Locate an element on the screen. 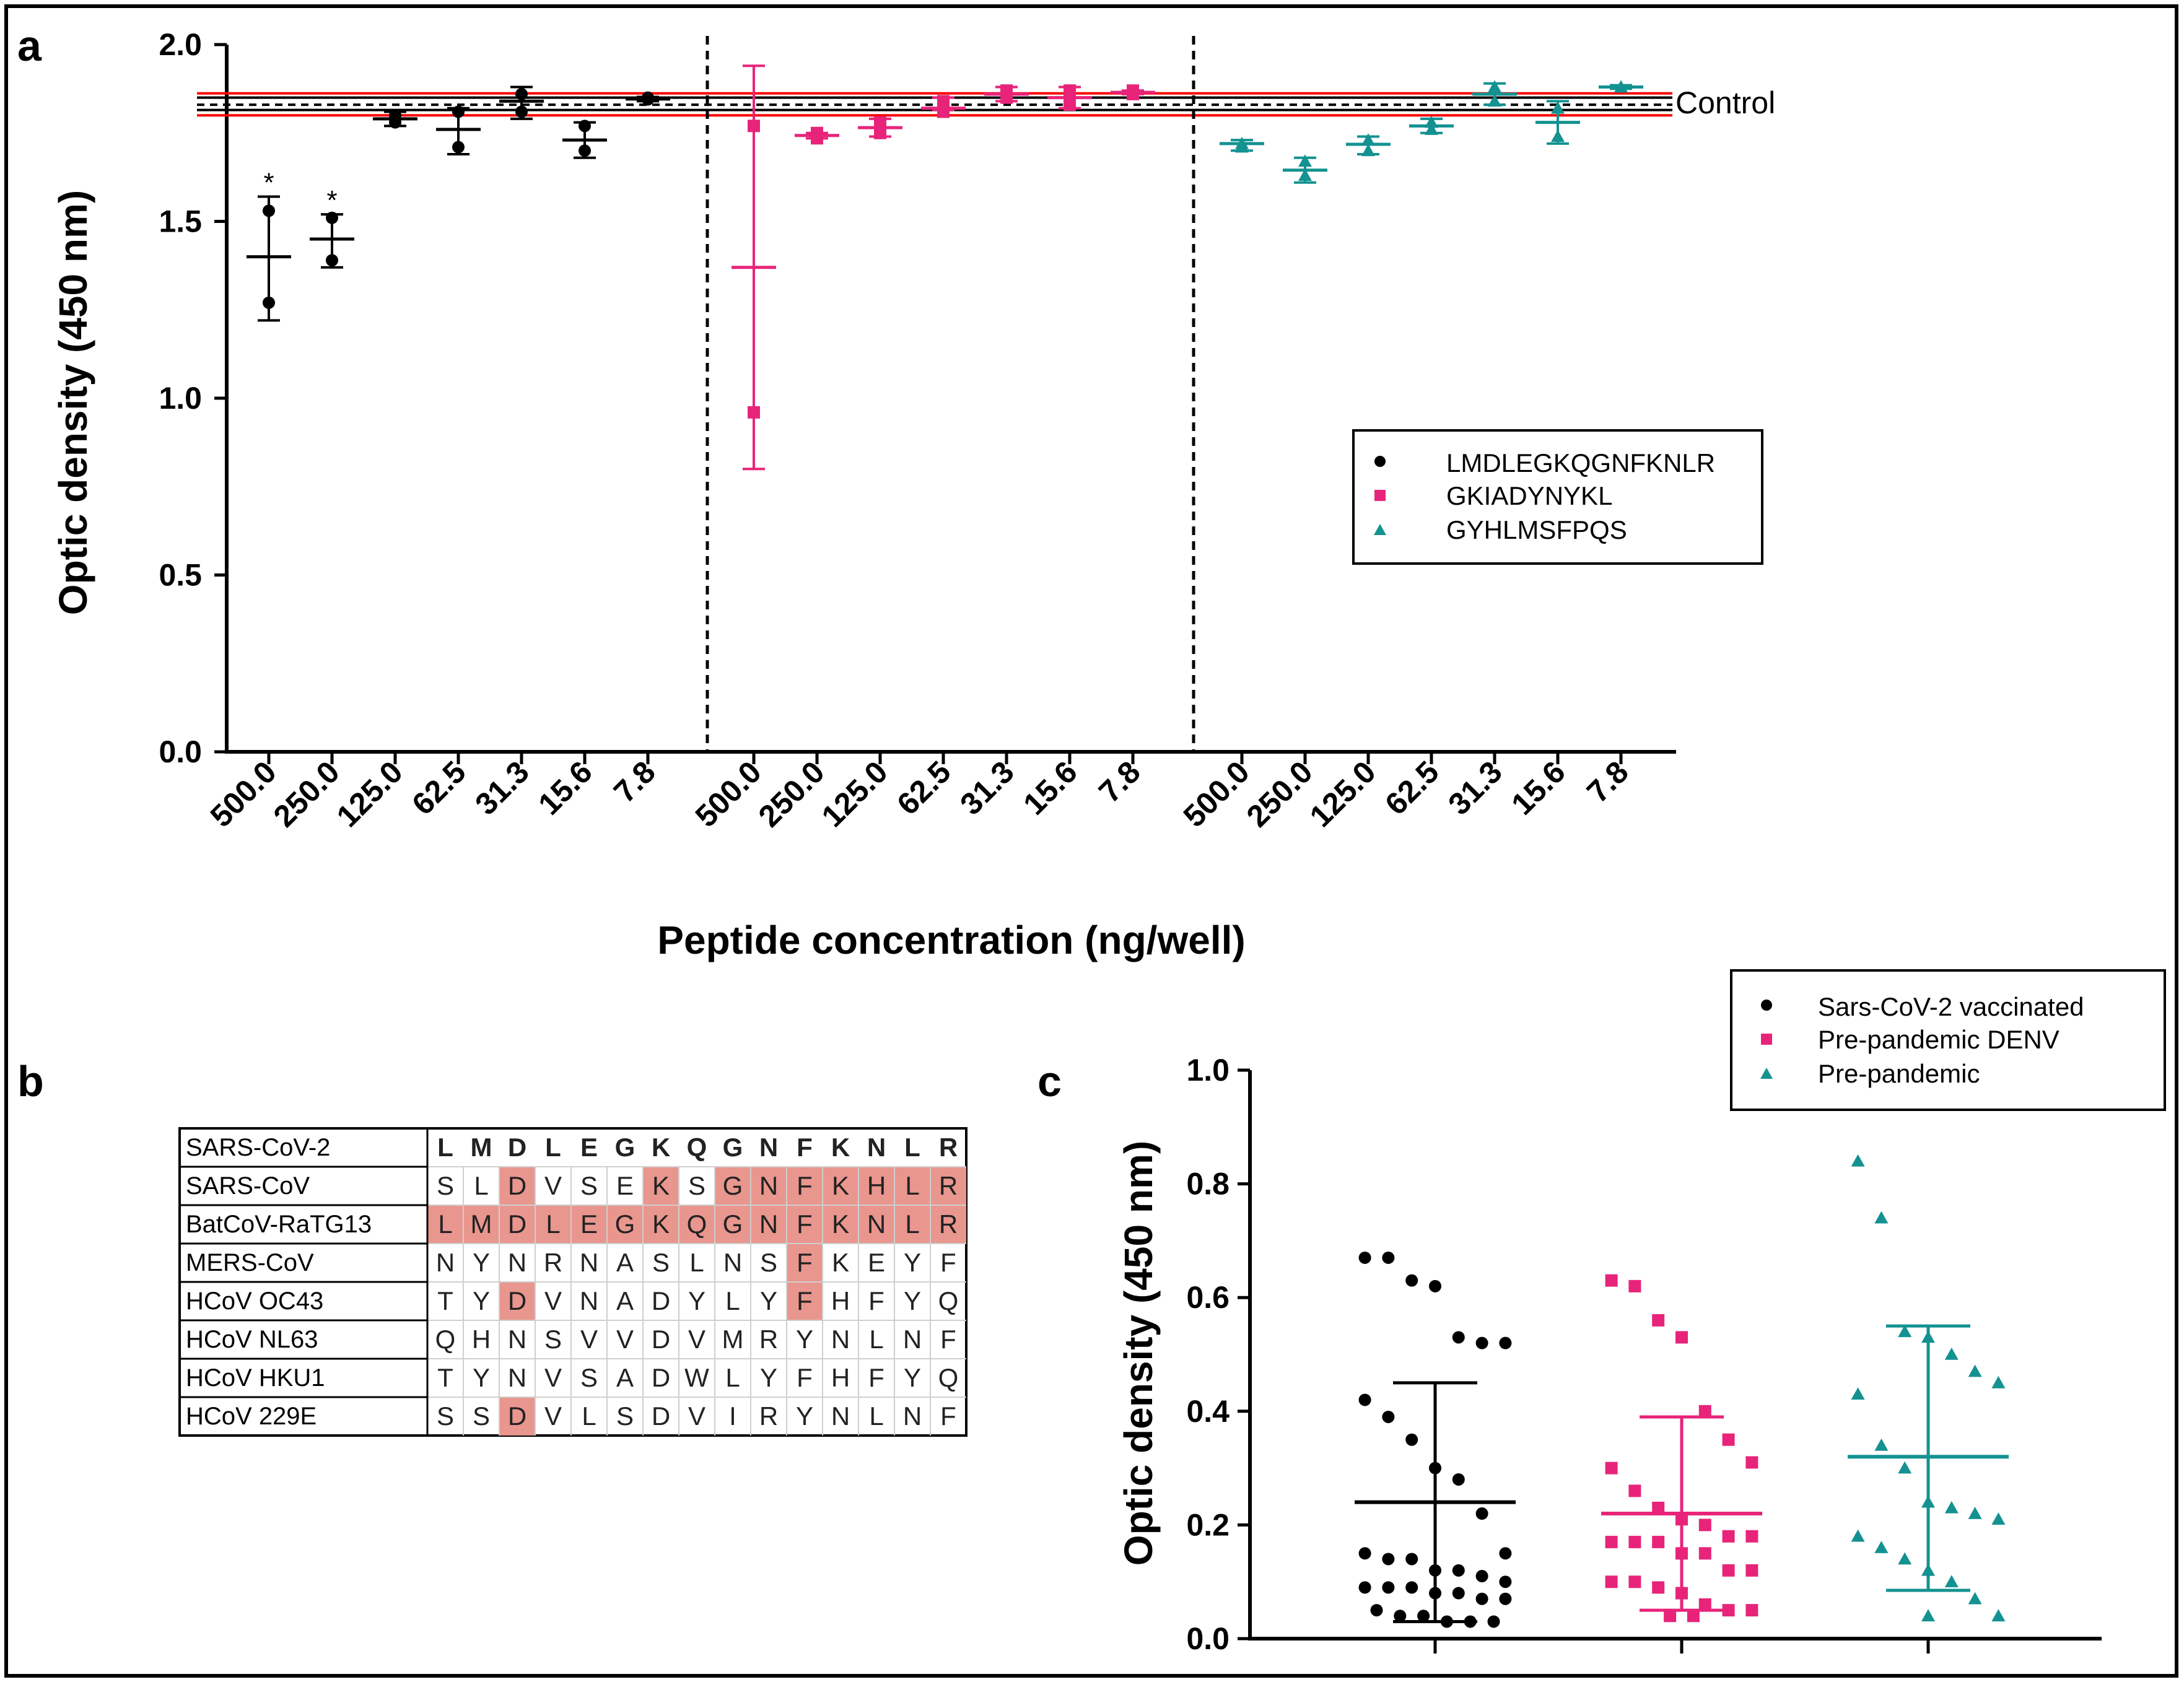 The image size is (2184, 1682). significance-marker: * is located at coordinates (331, 200).